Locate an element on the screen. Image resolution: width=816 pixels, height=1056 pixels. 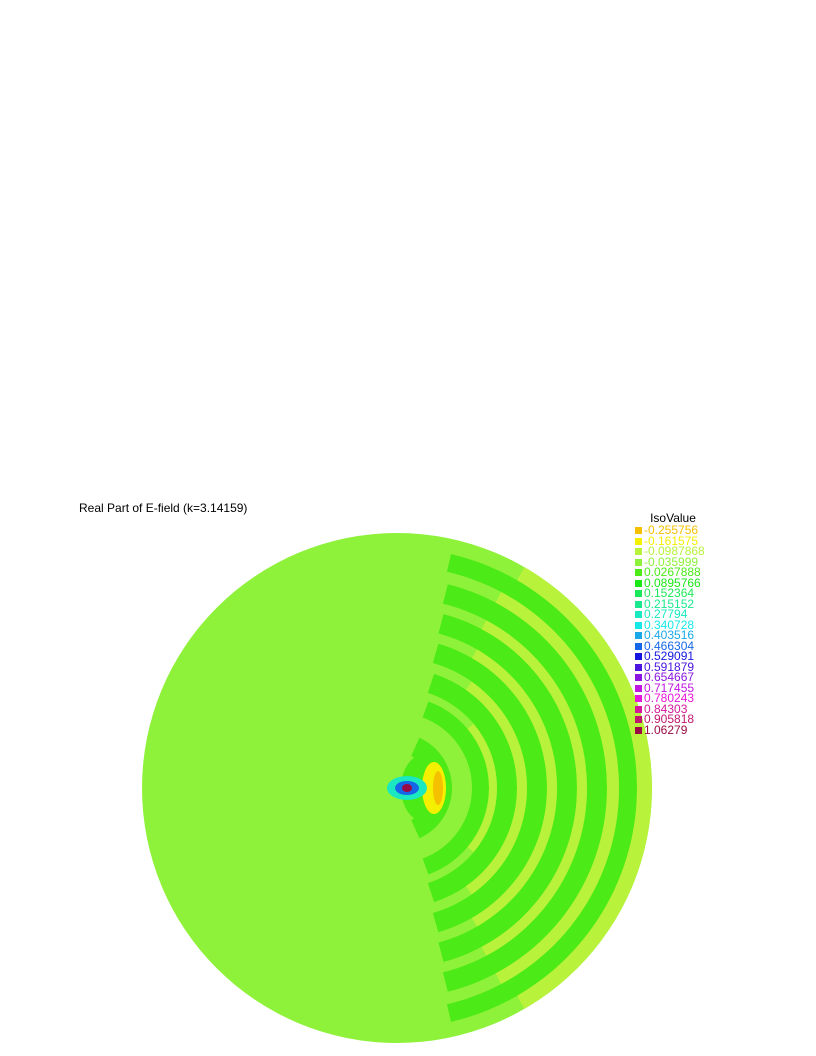
legend-entry: 0.84303 is located at coordinates (673, 708).